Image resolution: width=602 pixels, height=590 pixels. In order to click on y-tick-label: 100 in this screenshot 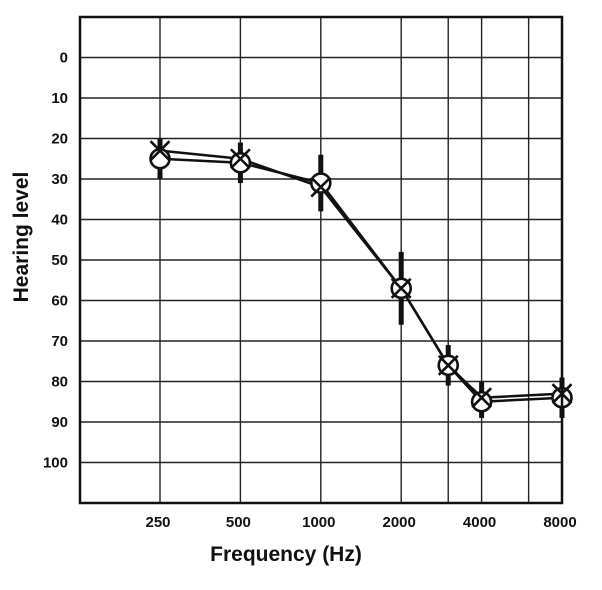, I will do `click(55, 463)`.